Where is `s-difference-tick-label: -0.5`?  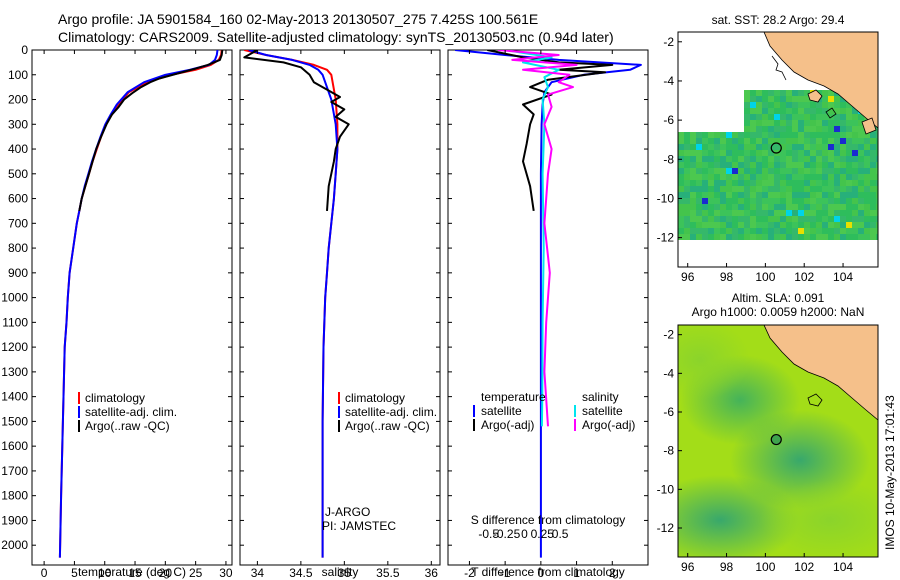 s-difference-tick-label: -0.5 is located at coordinates (488, 534).